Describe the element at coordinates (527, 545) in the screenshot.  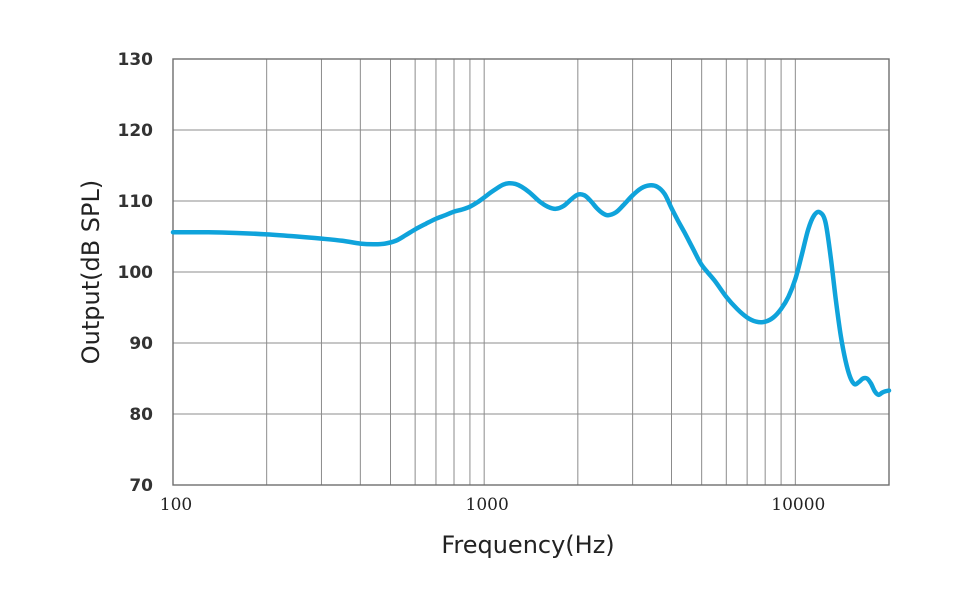
I see `x-axis-title: Frequency(Hz)` at that location.